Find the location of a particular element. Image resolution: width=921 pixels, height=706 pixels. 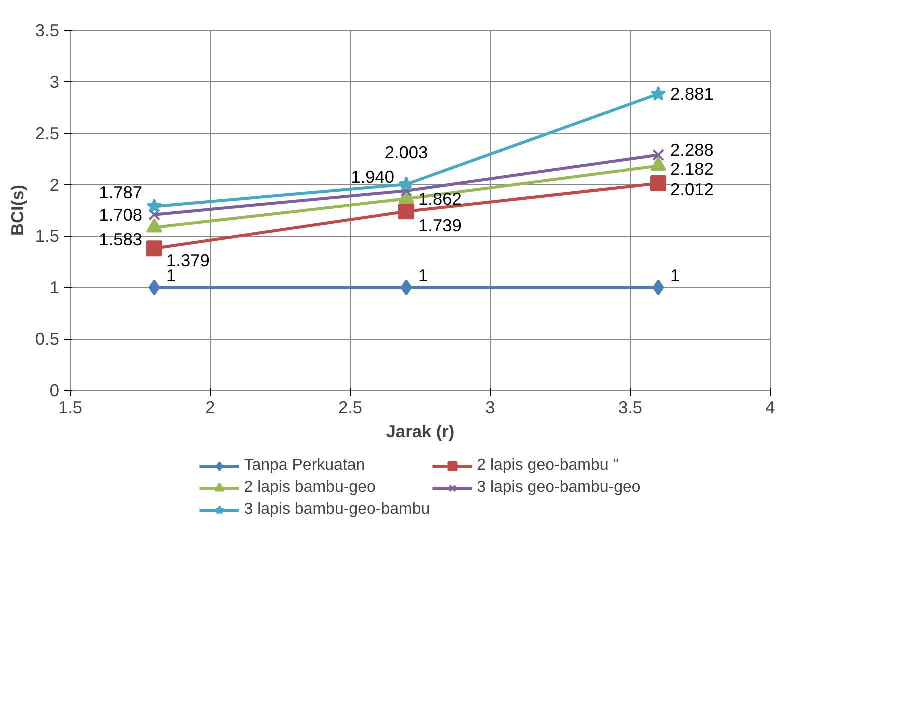

x-tick-label: 2 is located at coordinates (211, 408).